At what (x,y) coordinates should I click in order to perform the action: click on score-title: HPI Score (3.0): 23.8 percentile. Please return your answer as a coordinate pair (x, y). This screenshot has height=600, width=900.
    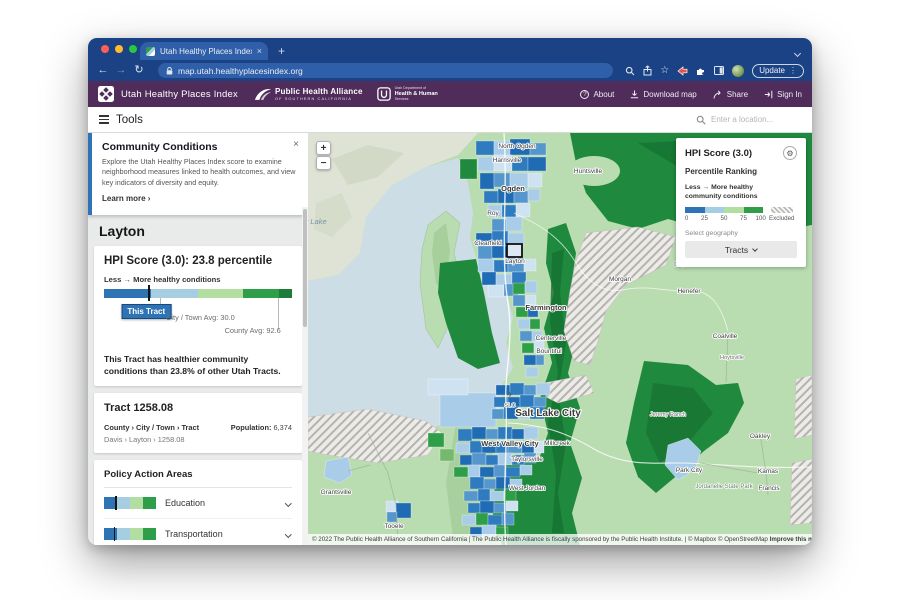
    Looking at the image, I should click on (188, 261).